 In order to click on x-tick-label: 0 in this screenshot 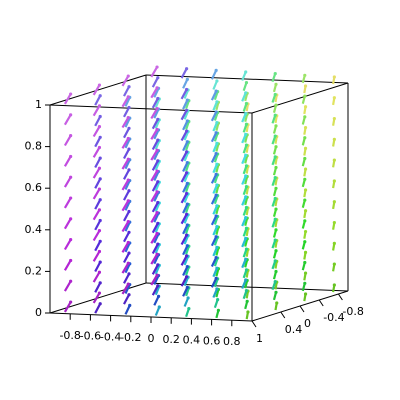, I will do `click(151, 338)`.